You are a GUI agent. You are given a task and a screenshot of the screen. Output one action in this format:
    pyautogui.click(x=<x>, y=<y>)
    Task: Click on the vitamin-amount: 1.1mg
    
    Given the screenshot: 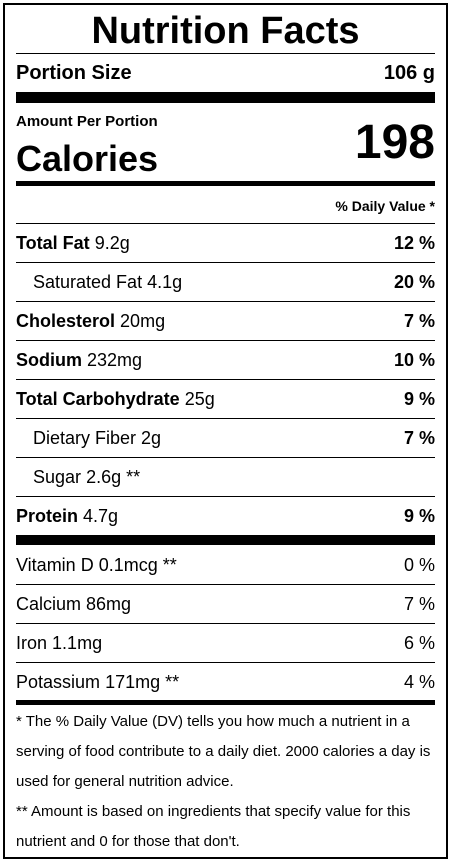 What is the action you would take?
    pyautogui.click(x=77, y=643)
    